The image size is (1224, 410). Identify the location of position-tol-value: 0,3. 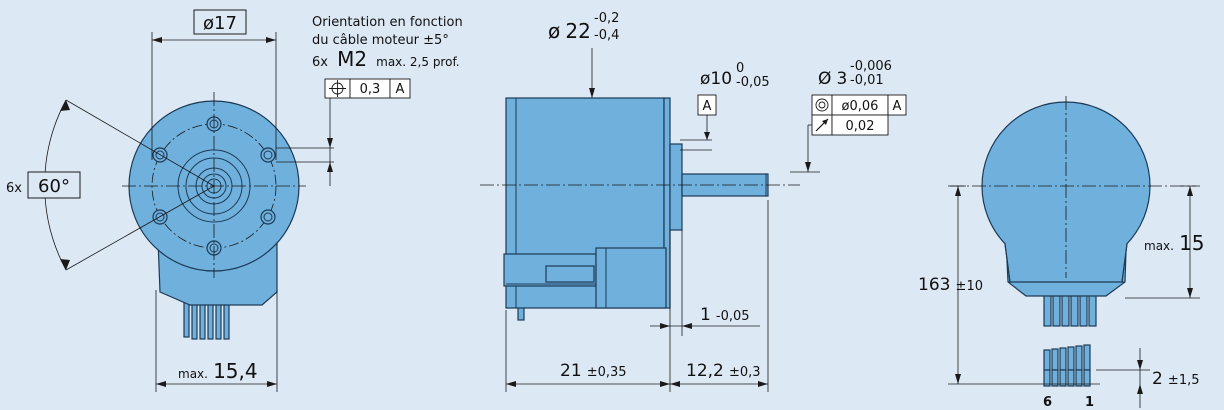
(370, 89).